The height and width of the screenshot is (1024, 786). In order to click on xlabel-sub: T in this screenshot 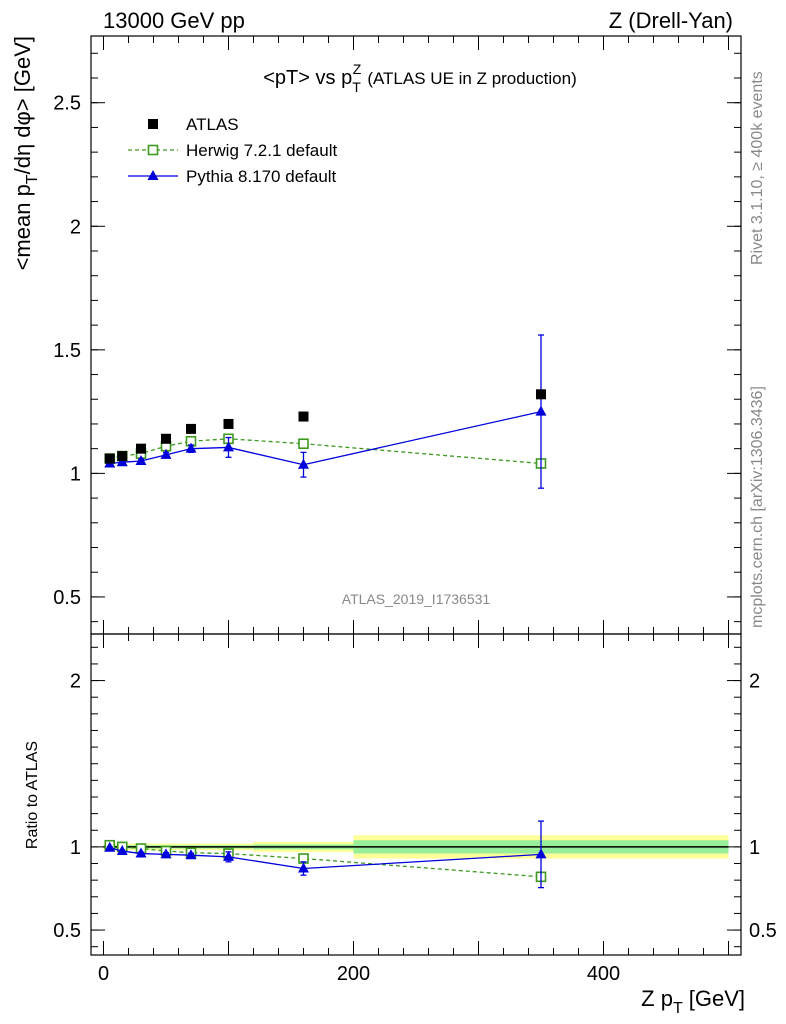, I will do `click(678, 1008)`.